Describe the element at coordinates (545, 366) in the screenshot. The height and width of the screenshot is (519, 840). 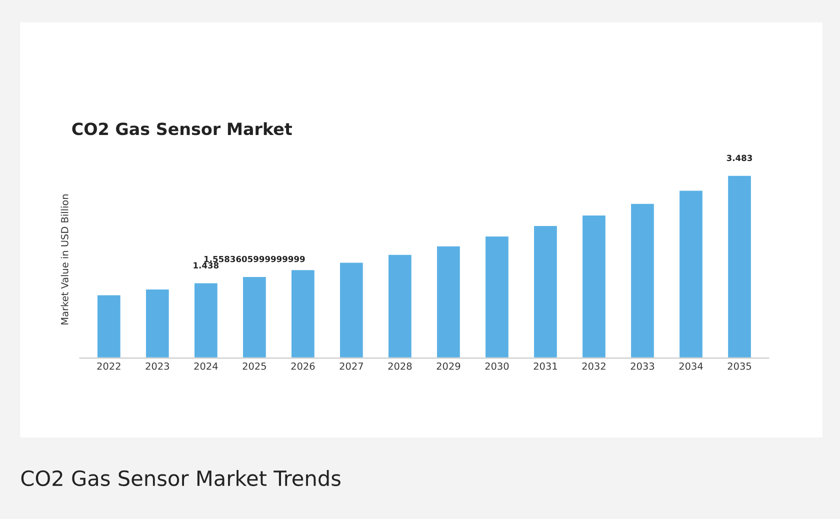
I see `x-tick-label: 2031` at that location.